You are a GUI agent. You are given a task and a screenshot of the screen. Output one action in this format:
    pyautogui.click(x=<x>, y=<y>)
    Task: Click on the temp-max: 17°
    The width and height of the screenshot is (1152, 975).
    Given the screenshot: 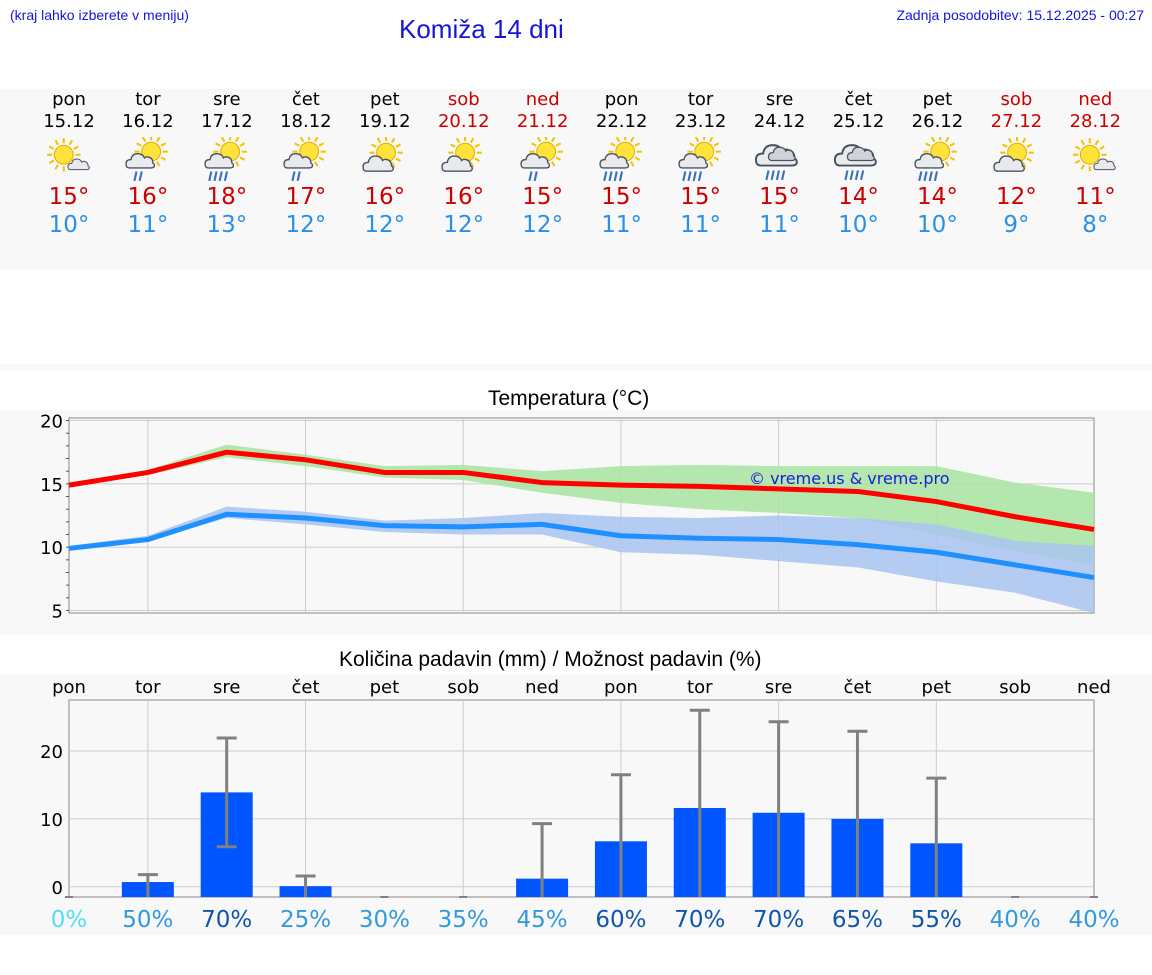 What is the action you would take?
    pyautogui.click(x=306, y=197)
    